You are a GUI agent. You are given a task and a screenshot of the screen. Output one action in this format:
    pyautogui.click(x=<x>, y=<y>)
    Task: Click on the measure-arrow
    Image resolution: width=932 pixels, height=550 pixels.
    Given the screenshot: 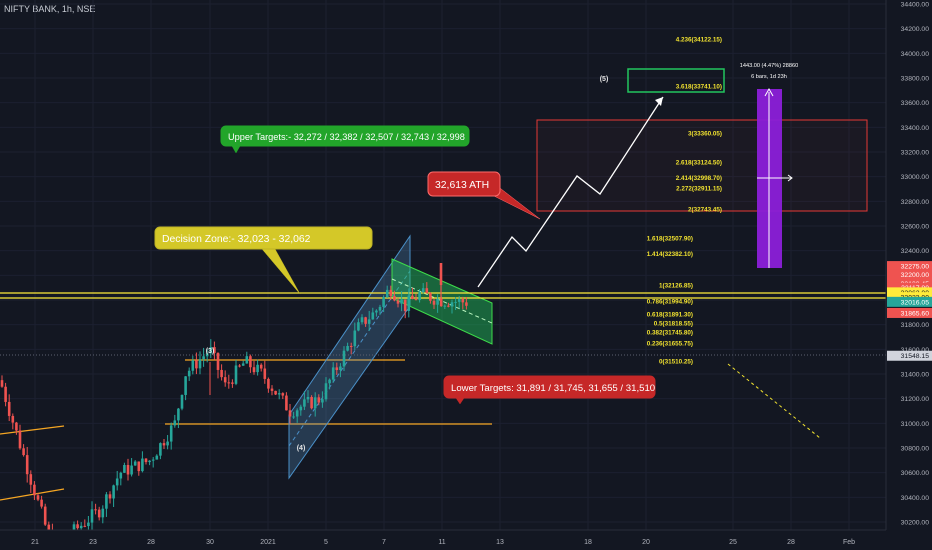 What is the action you would take?
    pyautogui.click(x=769, y=92)
    